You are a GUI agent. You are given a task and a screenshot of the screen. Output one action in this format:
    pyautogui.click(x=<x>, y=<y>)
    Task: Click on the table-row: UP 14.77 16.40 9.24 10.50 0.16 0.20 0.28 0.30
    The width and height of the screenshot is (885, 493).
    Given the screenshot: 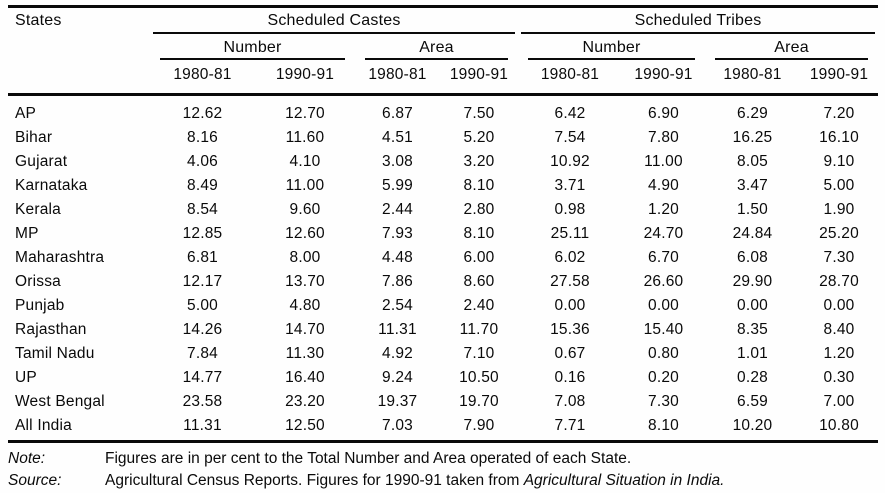 What is the action you would take?
    pyautogui.click(x=443, y=378)
    